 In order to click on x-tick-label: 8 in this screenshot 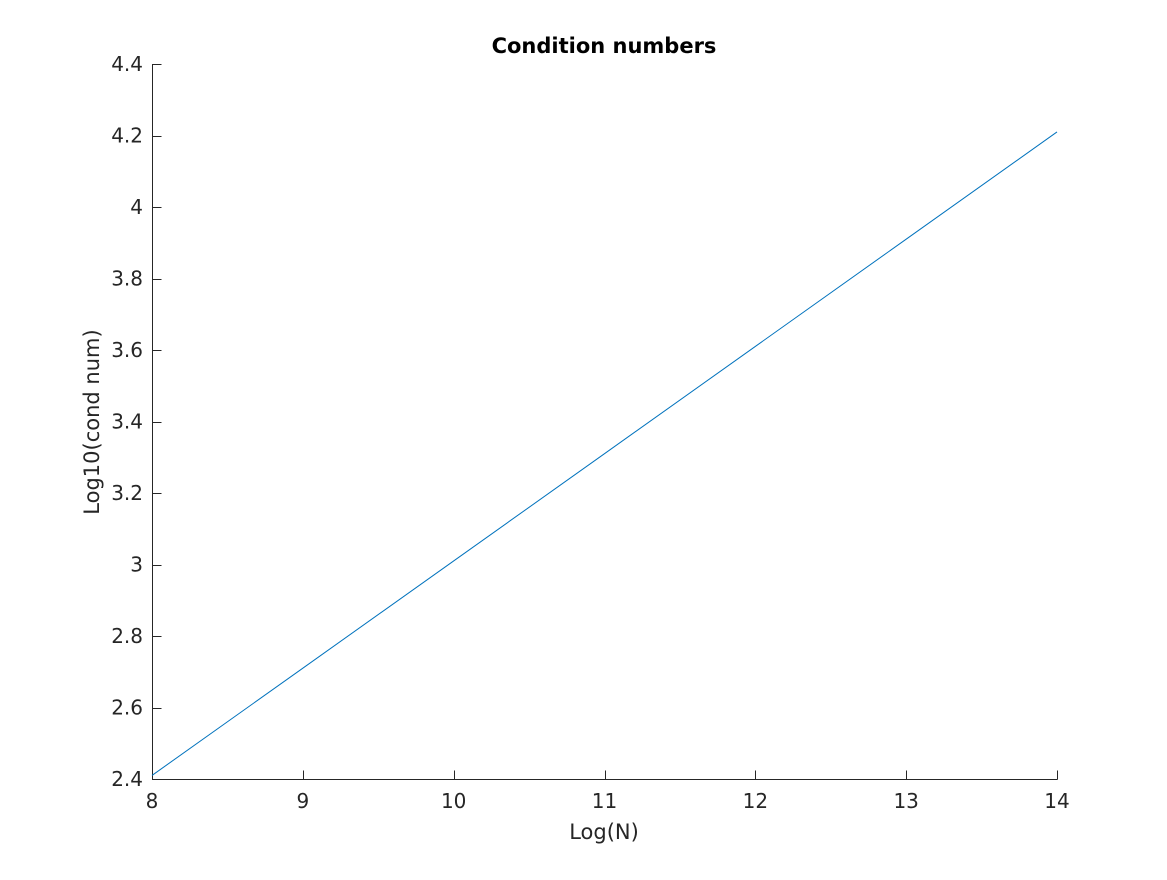, I will do `click(152, 801)`.